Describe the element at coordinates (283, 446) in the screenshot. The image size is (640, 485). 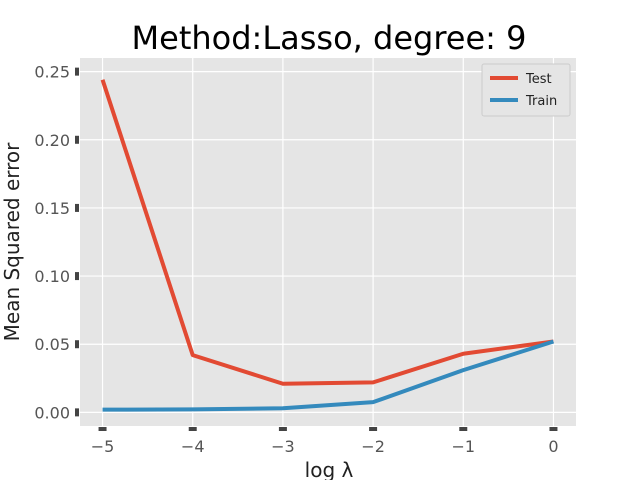
I see `x-tick-label: −3` at that location.